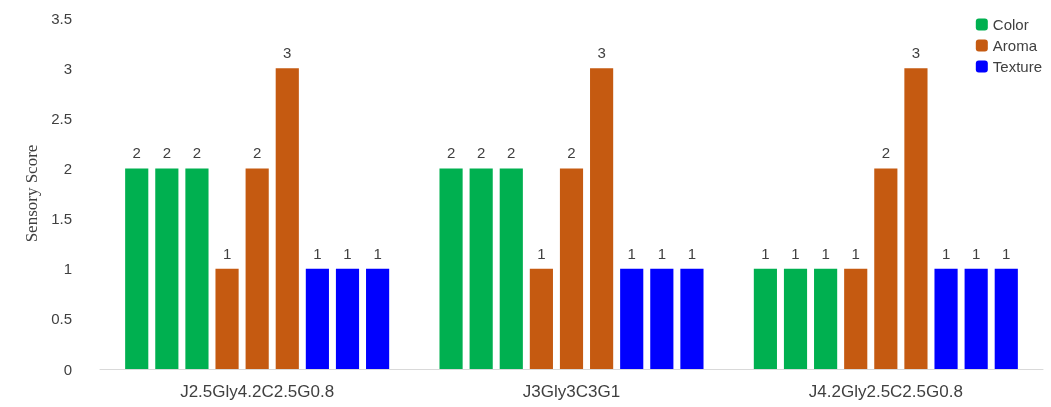  I want to click on y-tick-label: 3.5, so click(61, 18).